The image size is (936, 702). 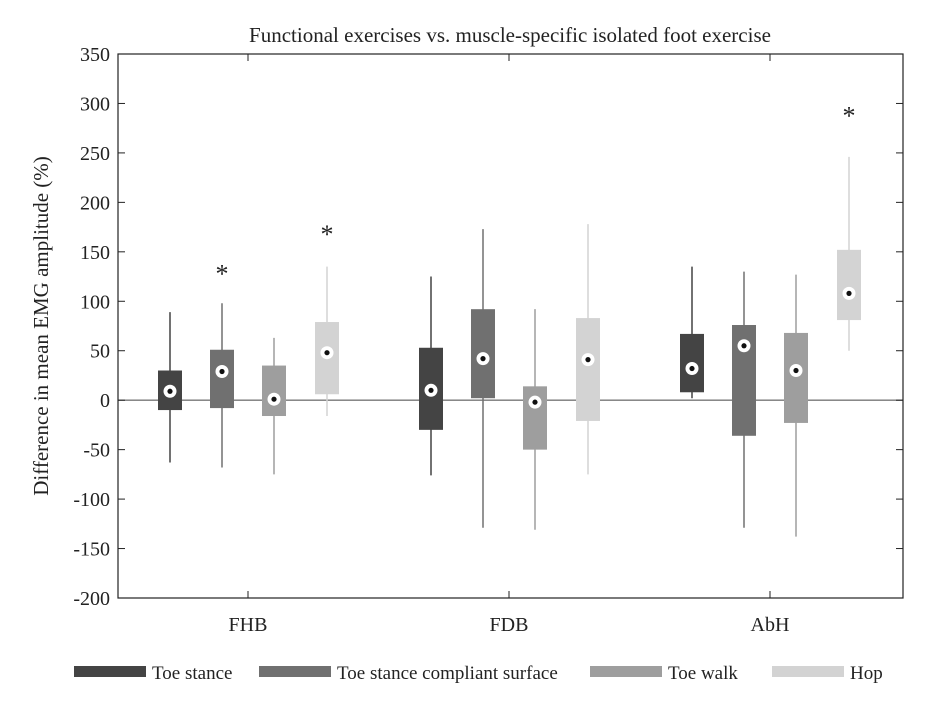 What do you see at coordinates (703, 673) in the screenshot?
I see `legend-label: Toe walk` at bounding box center [703, 673].